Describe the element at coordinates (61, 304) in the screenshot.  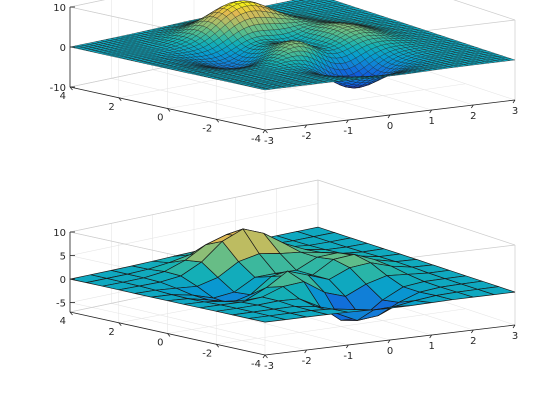
I see `z-tick-label: -5` at that location.